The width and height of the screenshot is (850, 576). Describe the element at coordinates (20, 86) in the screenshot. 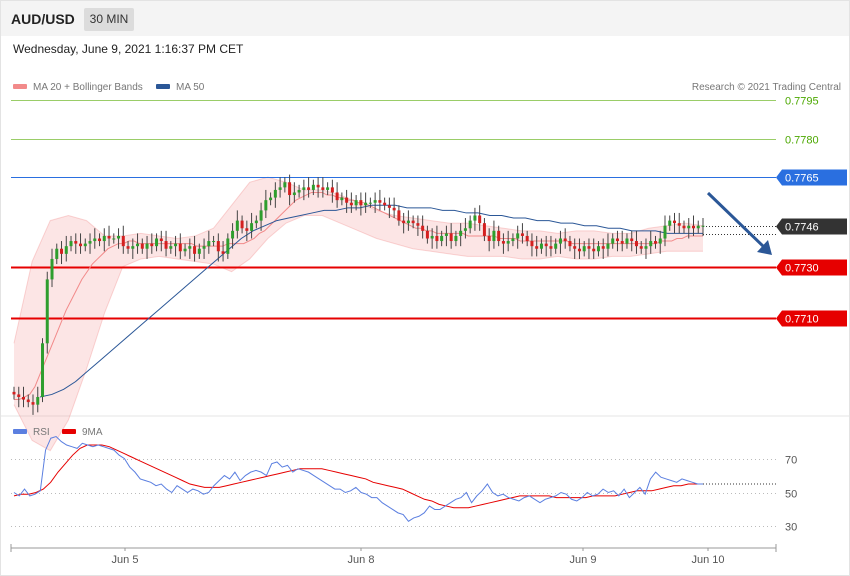

I see `legend-swatch-bollinger` at that location.